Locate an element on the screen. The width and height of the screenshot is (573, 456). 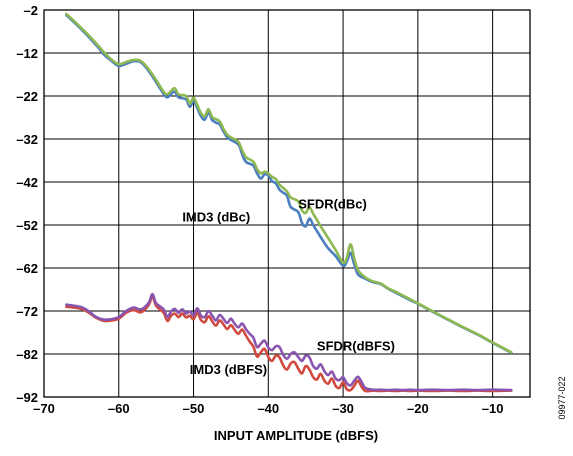
y-tick-label: –2 is located at coordinates (31, 10).